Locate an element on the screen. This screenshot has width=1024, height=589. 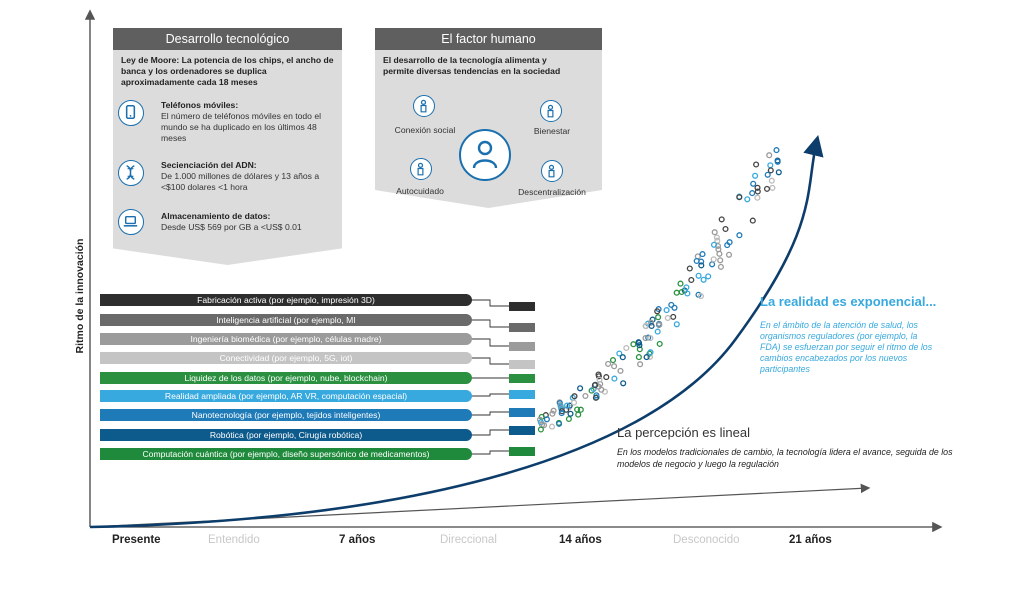
tech-item-3-title: Almacenamiento de datos: is located at coordinates (216, 216).